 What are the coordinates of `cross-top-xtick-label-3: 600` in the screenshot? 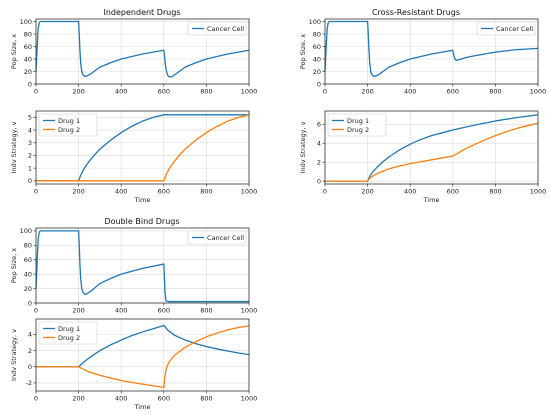 It's located at (453, 92).